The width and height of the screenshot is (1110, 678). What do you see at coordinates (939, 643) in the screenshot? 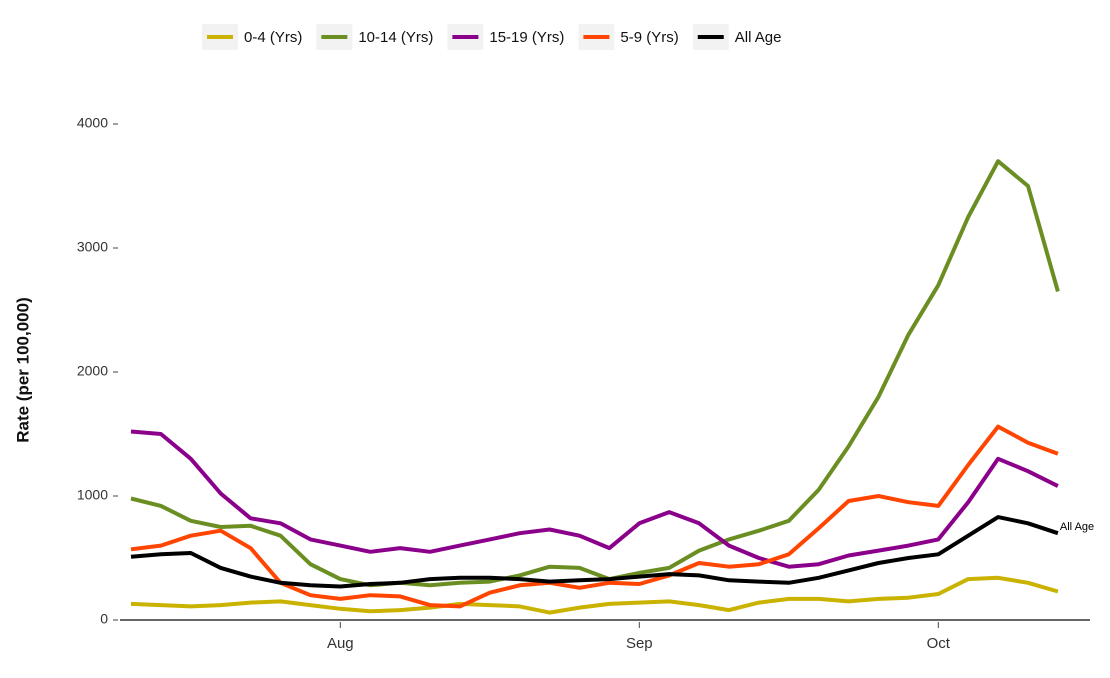
I see `x-tick-label: Oct` at bounding box center [939, 643].